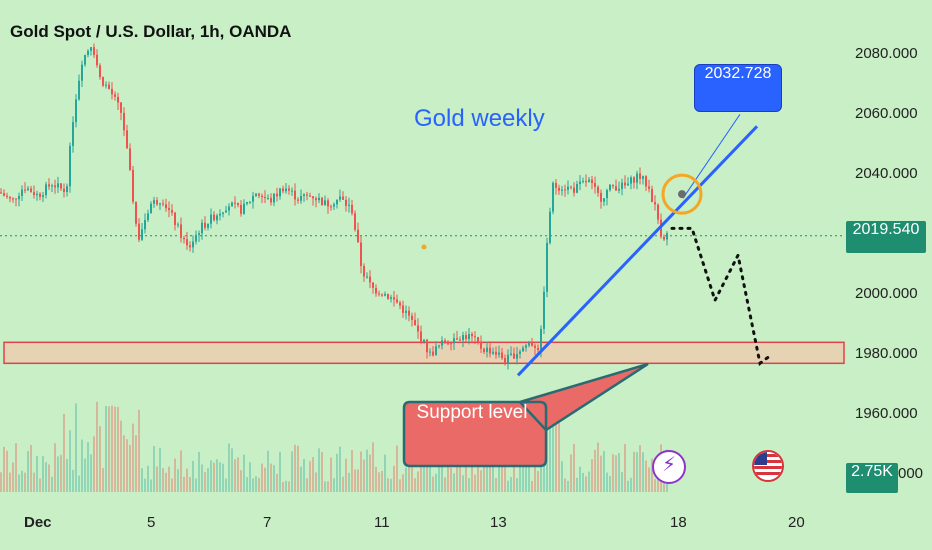  Describe the element at coordinates (768, 466) in the screenshot. I see `us-flag-icon` at that location.